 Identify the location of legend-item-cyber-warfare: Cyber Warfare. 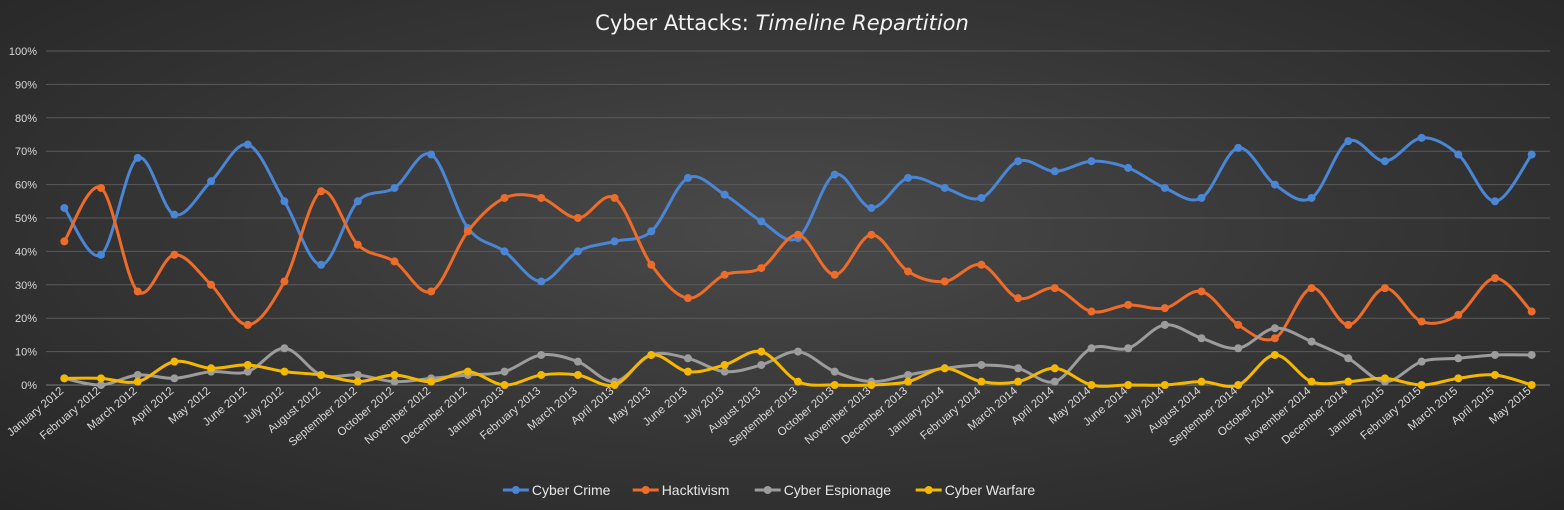
(975, 490).